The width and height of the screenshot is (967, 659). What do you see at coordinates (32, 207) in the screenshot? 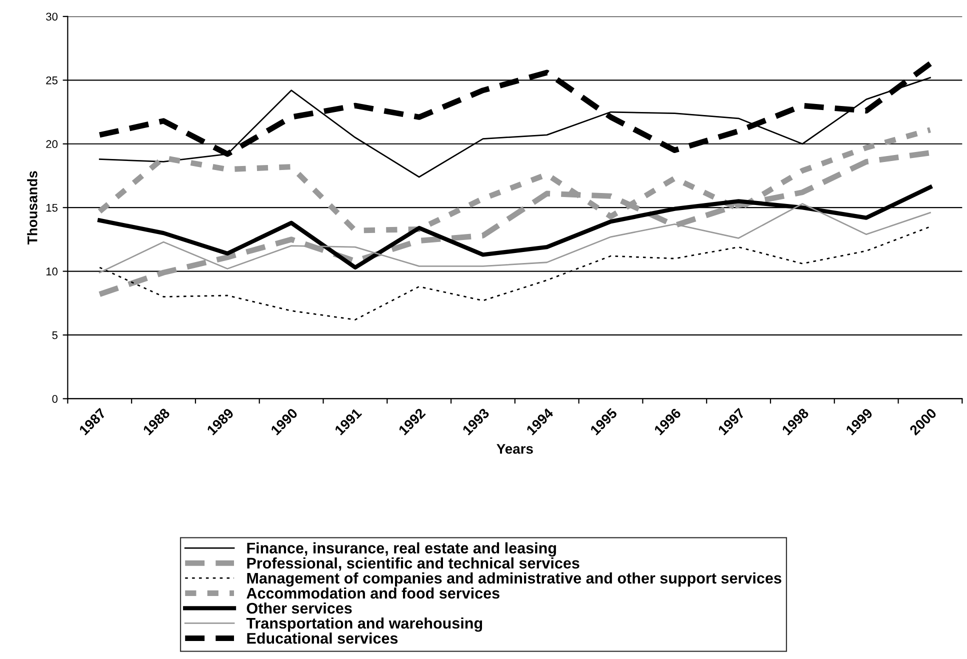
I see `y-axis-title: Thousands` at bounding box center [32, 207].